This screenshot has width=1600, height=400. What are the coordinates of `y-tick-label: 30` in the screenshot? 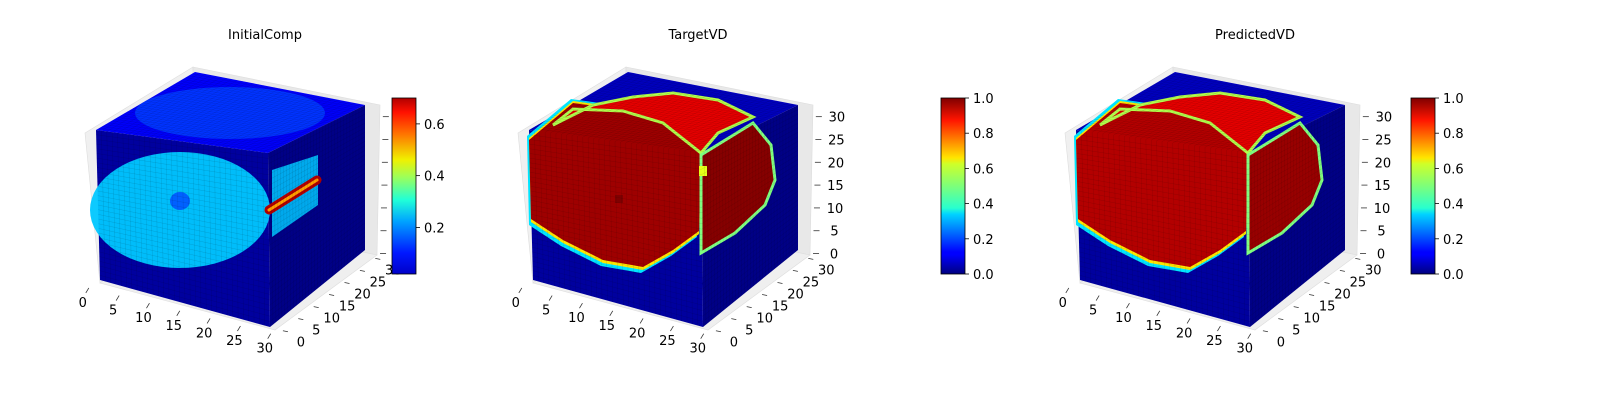 It's located at (826, 270).